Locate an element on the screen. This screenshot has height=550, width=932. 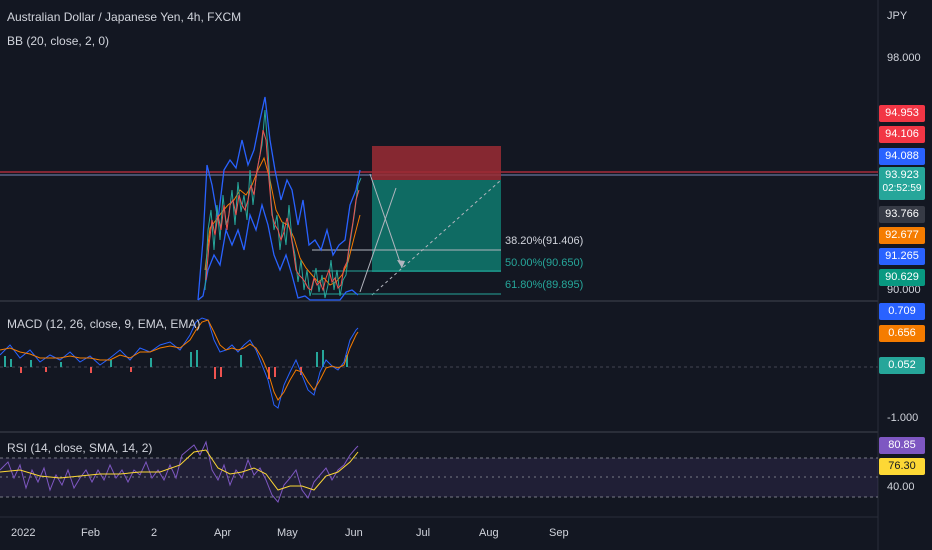
price-candles-down is located at coordinates (282, 210).